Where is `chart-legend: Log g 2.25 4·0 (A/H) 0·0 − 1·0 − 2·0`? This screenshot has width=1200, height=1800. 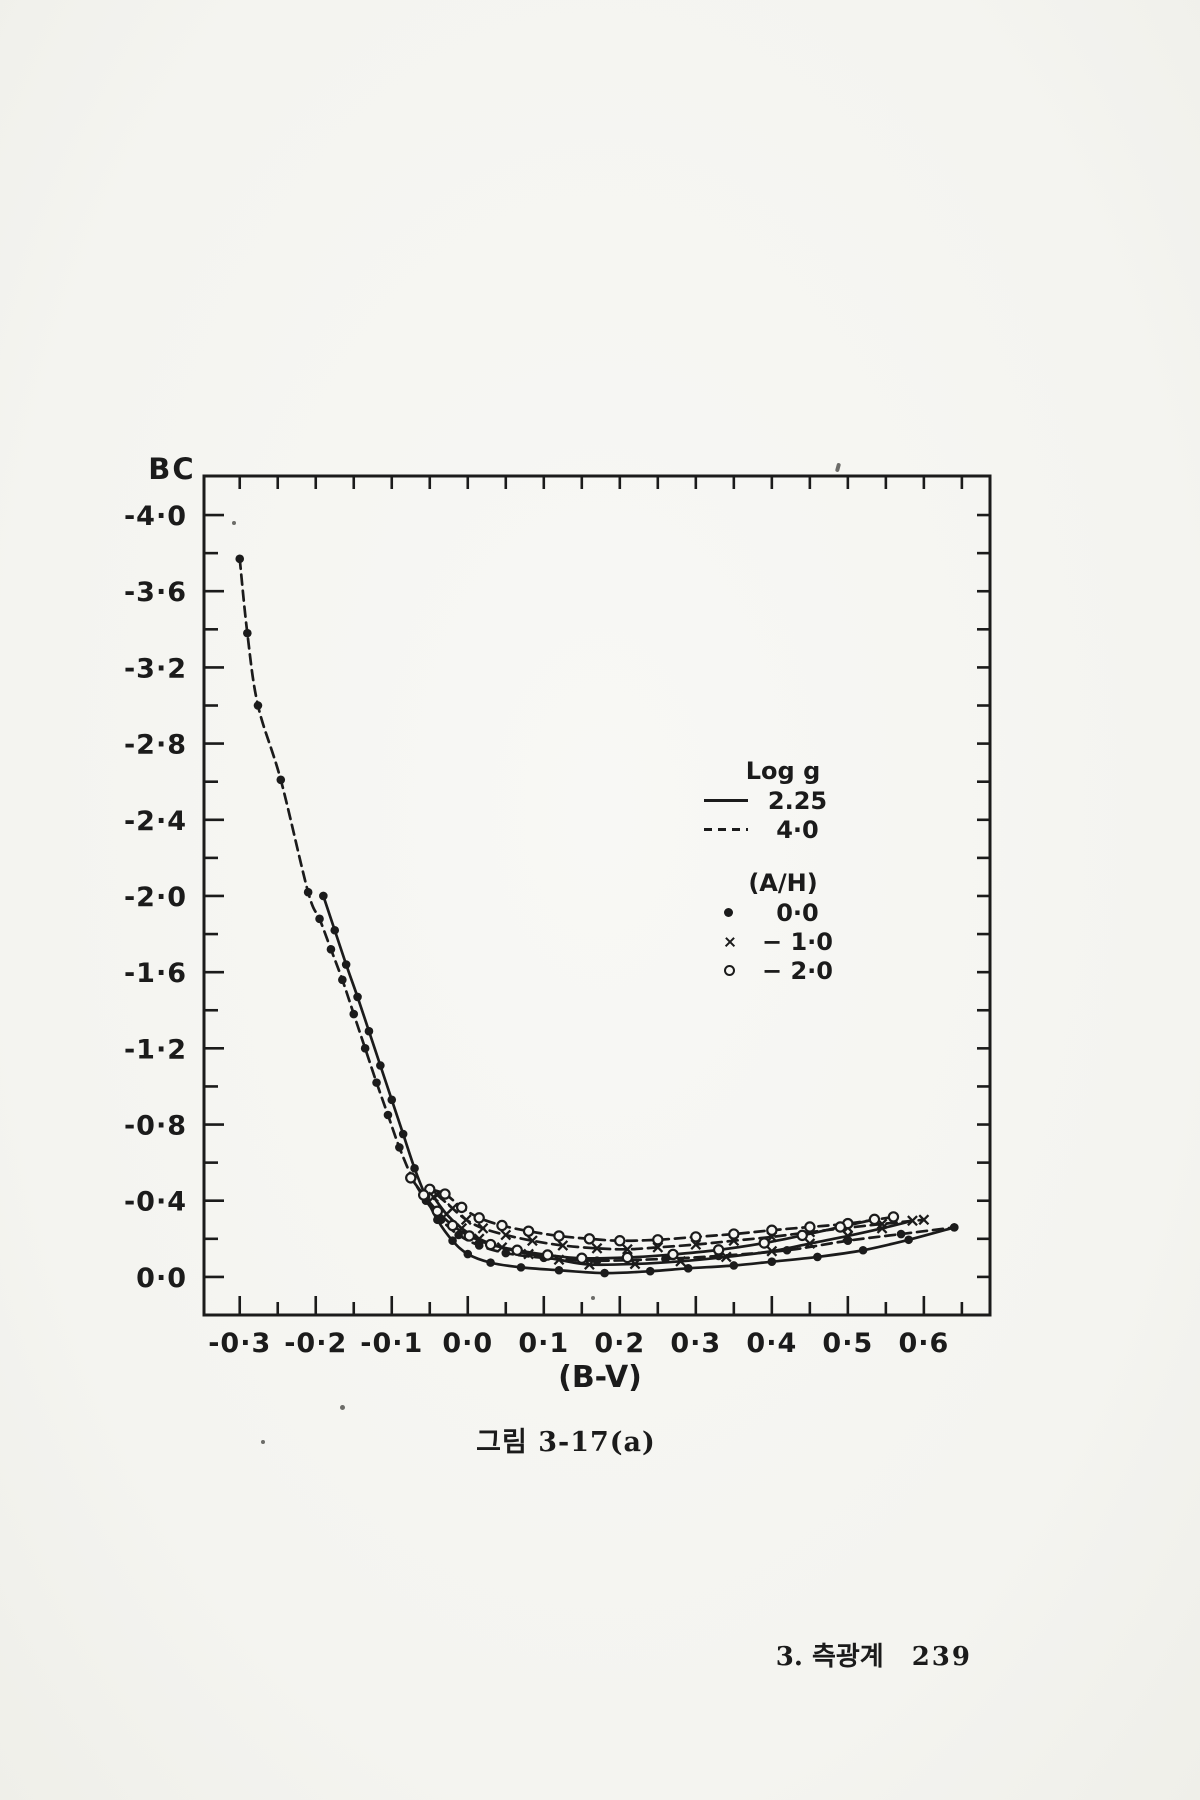 chart-legend: Log g 2.25 4·0 (A/H) 0·0 − 1·0 − 2·0 is located at coordinates (783, 870).